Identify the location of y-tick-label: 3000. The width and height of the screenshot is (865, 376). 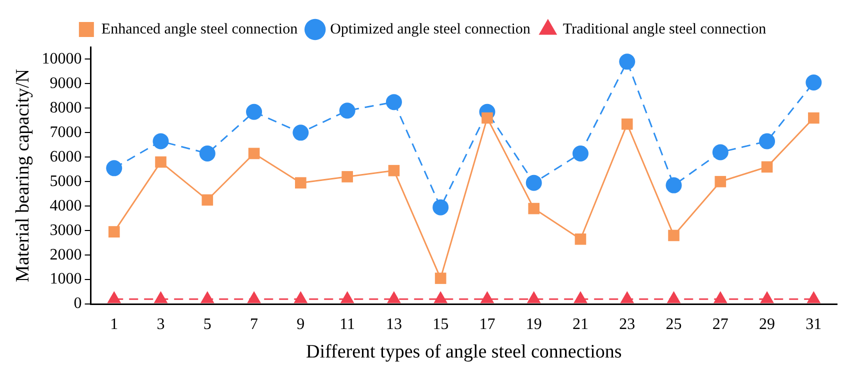
(66, 230).